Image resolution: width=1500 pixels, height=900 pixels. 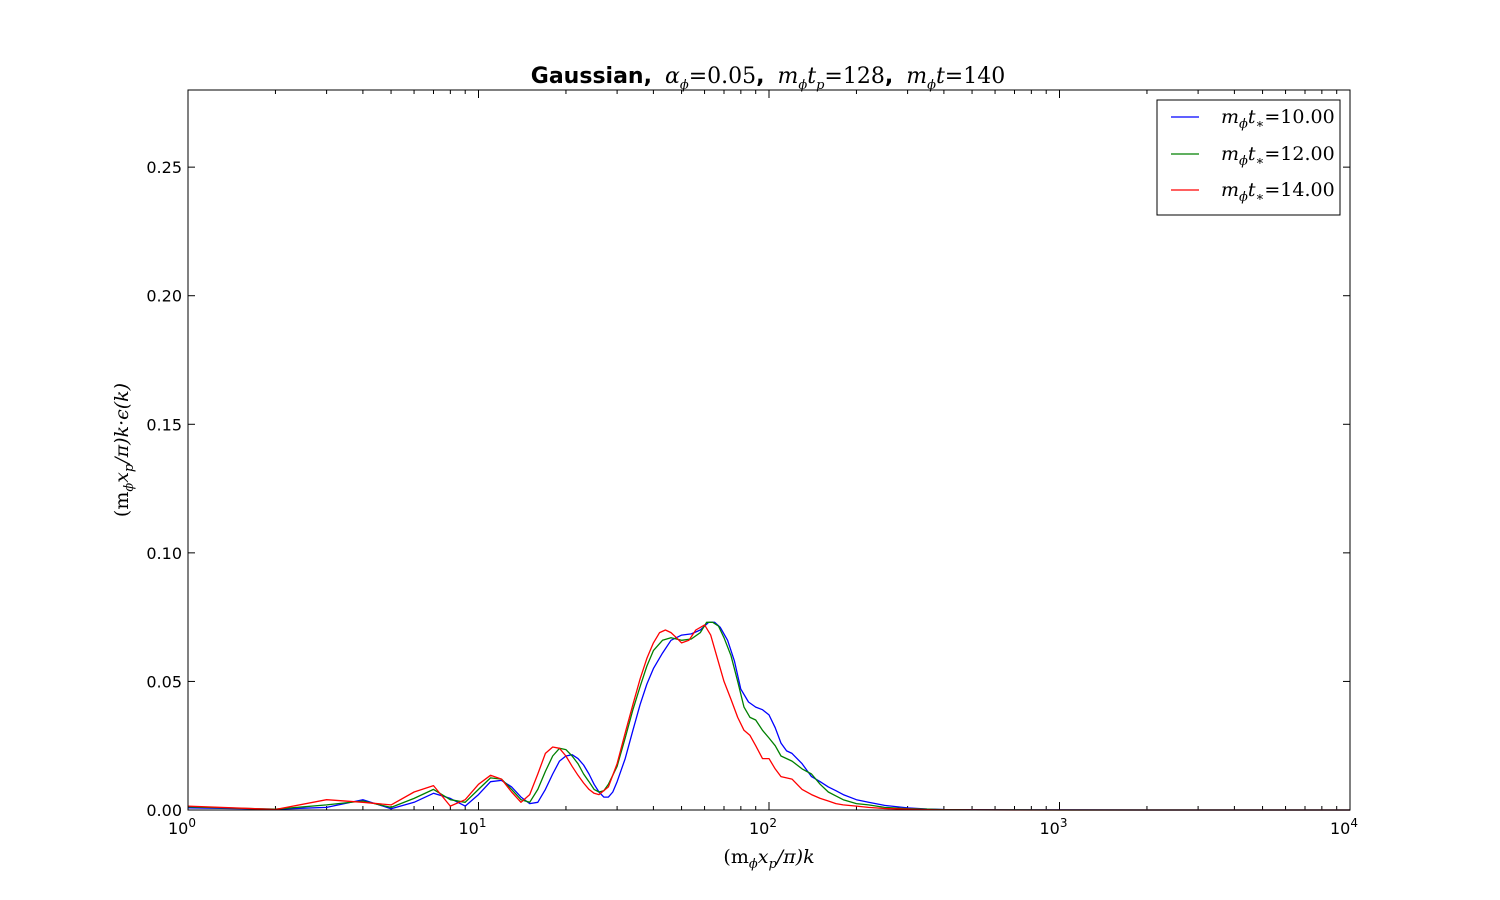 What do you see at coordinates (1278, 192) in the screenshot?
I see `legend-label-3: mϕt∗=14.00` at bounding box center [1278, 192].